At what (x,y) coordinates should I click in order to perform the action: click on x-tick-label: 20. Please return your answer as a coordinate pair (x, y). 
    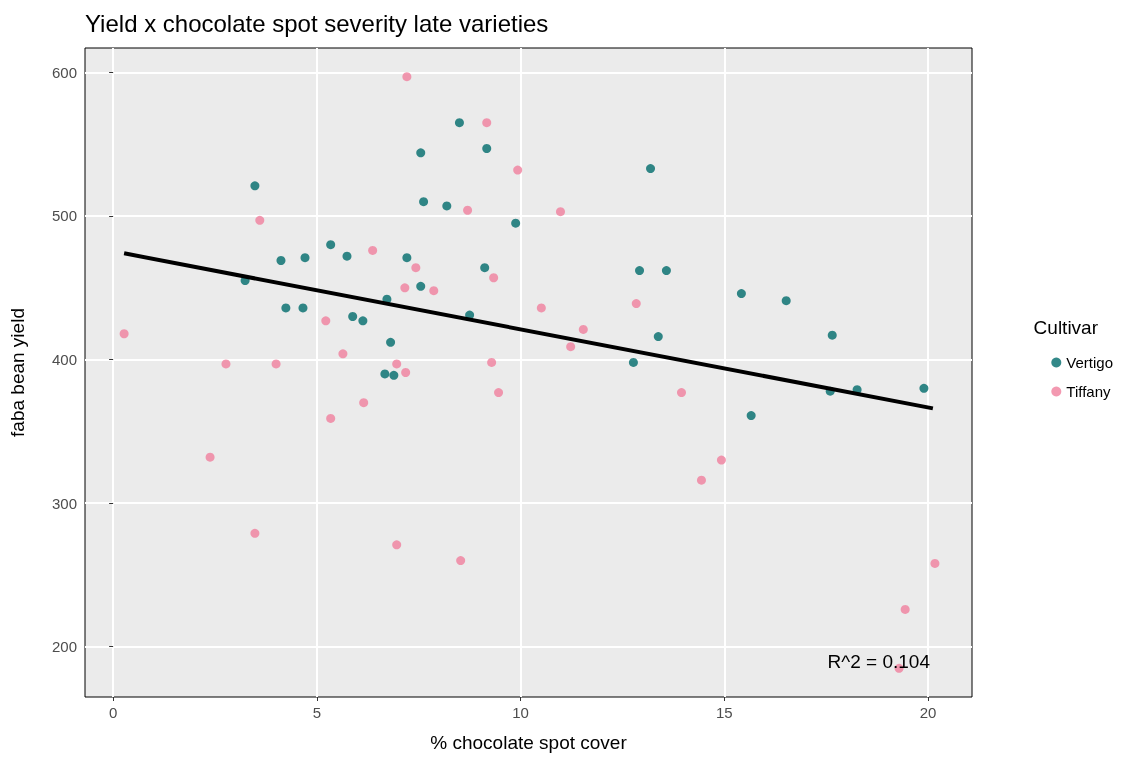
    Looking at the image, I should click on (928, 712).